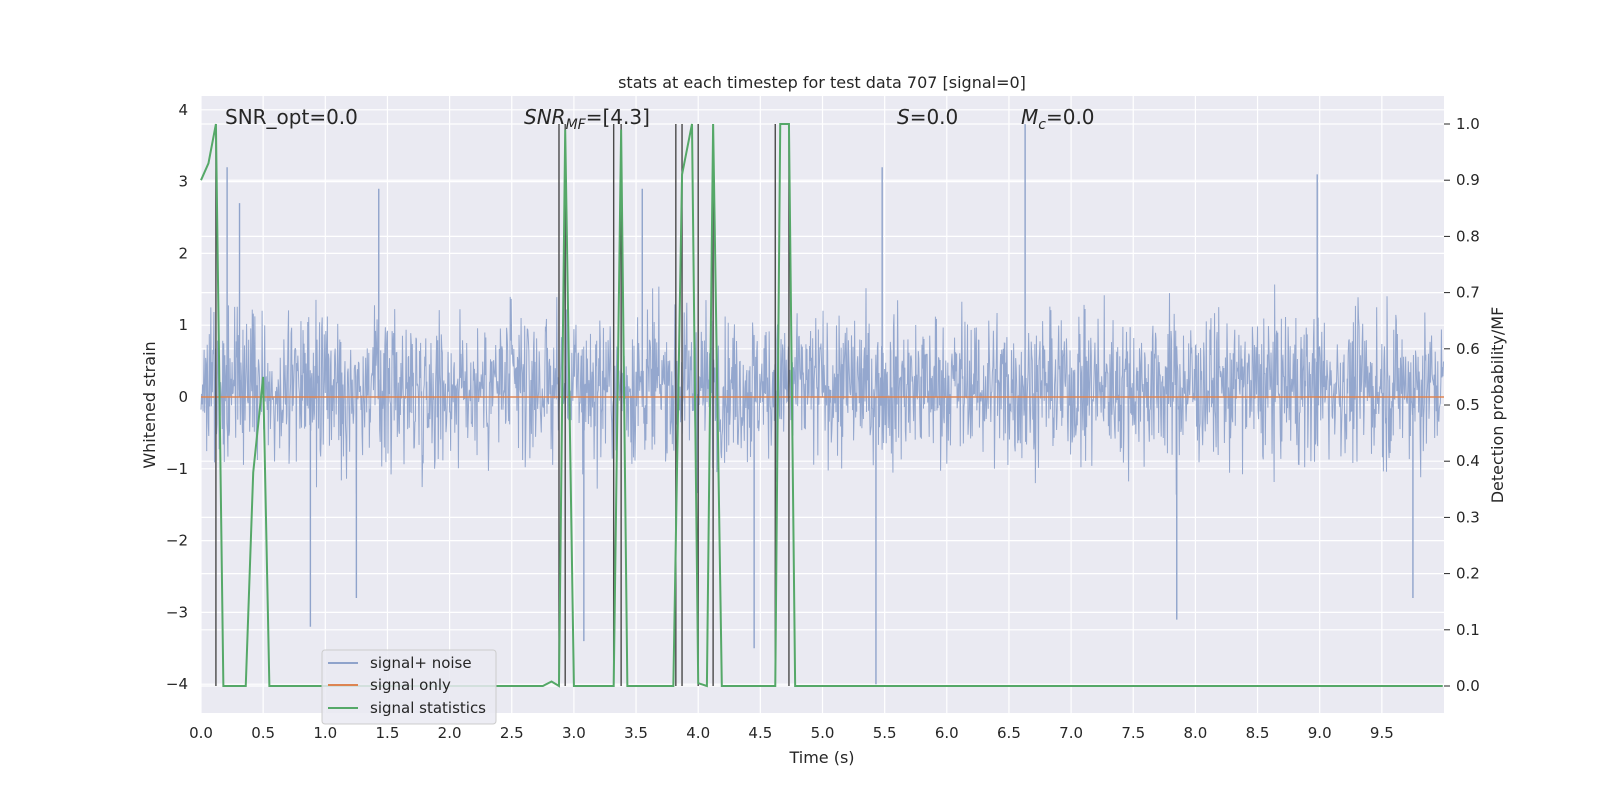 The image size is (1600, 800). What do you see at coordinates (823, 733) in the screenshot?
I see `x-tick-label: 5.0` at bounding box center [823, 733].